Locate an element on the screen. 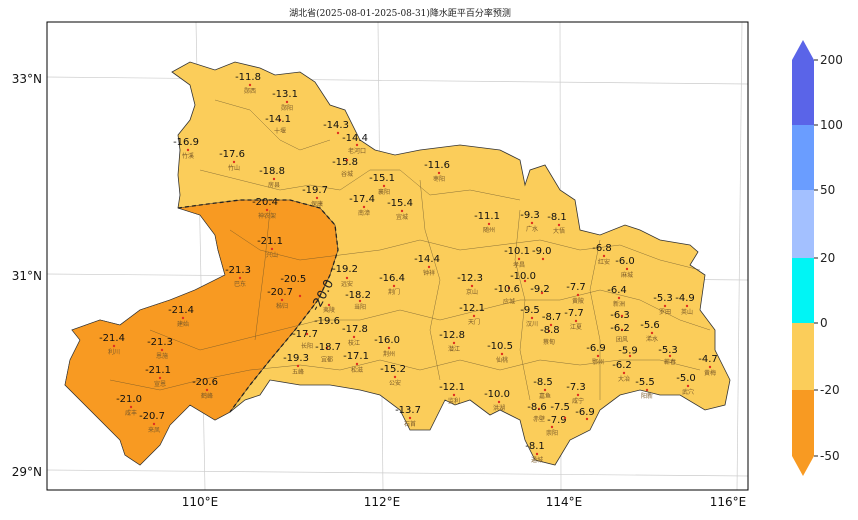 Image resolution: width=858 pixels, height=520 pixels. station-label: -10.1 孝昌 is located at coordinates (517, 257).